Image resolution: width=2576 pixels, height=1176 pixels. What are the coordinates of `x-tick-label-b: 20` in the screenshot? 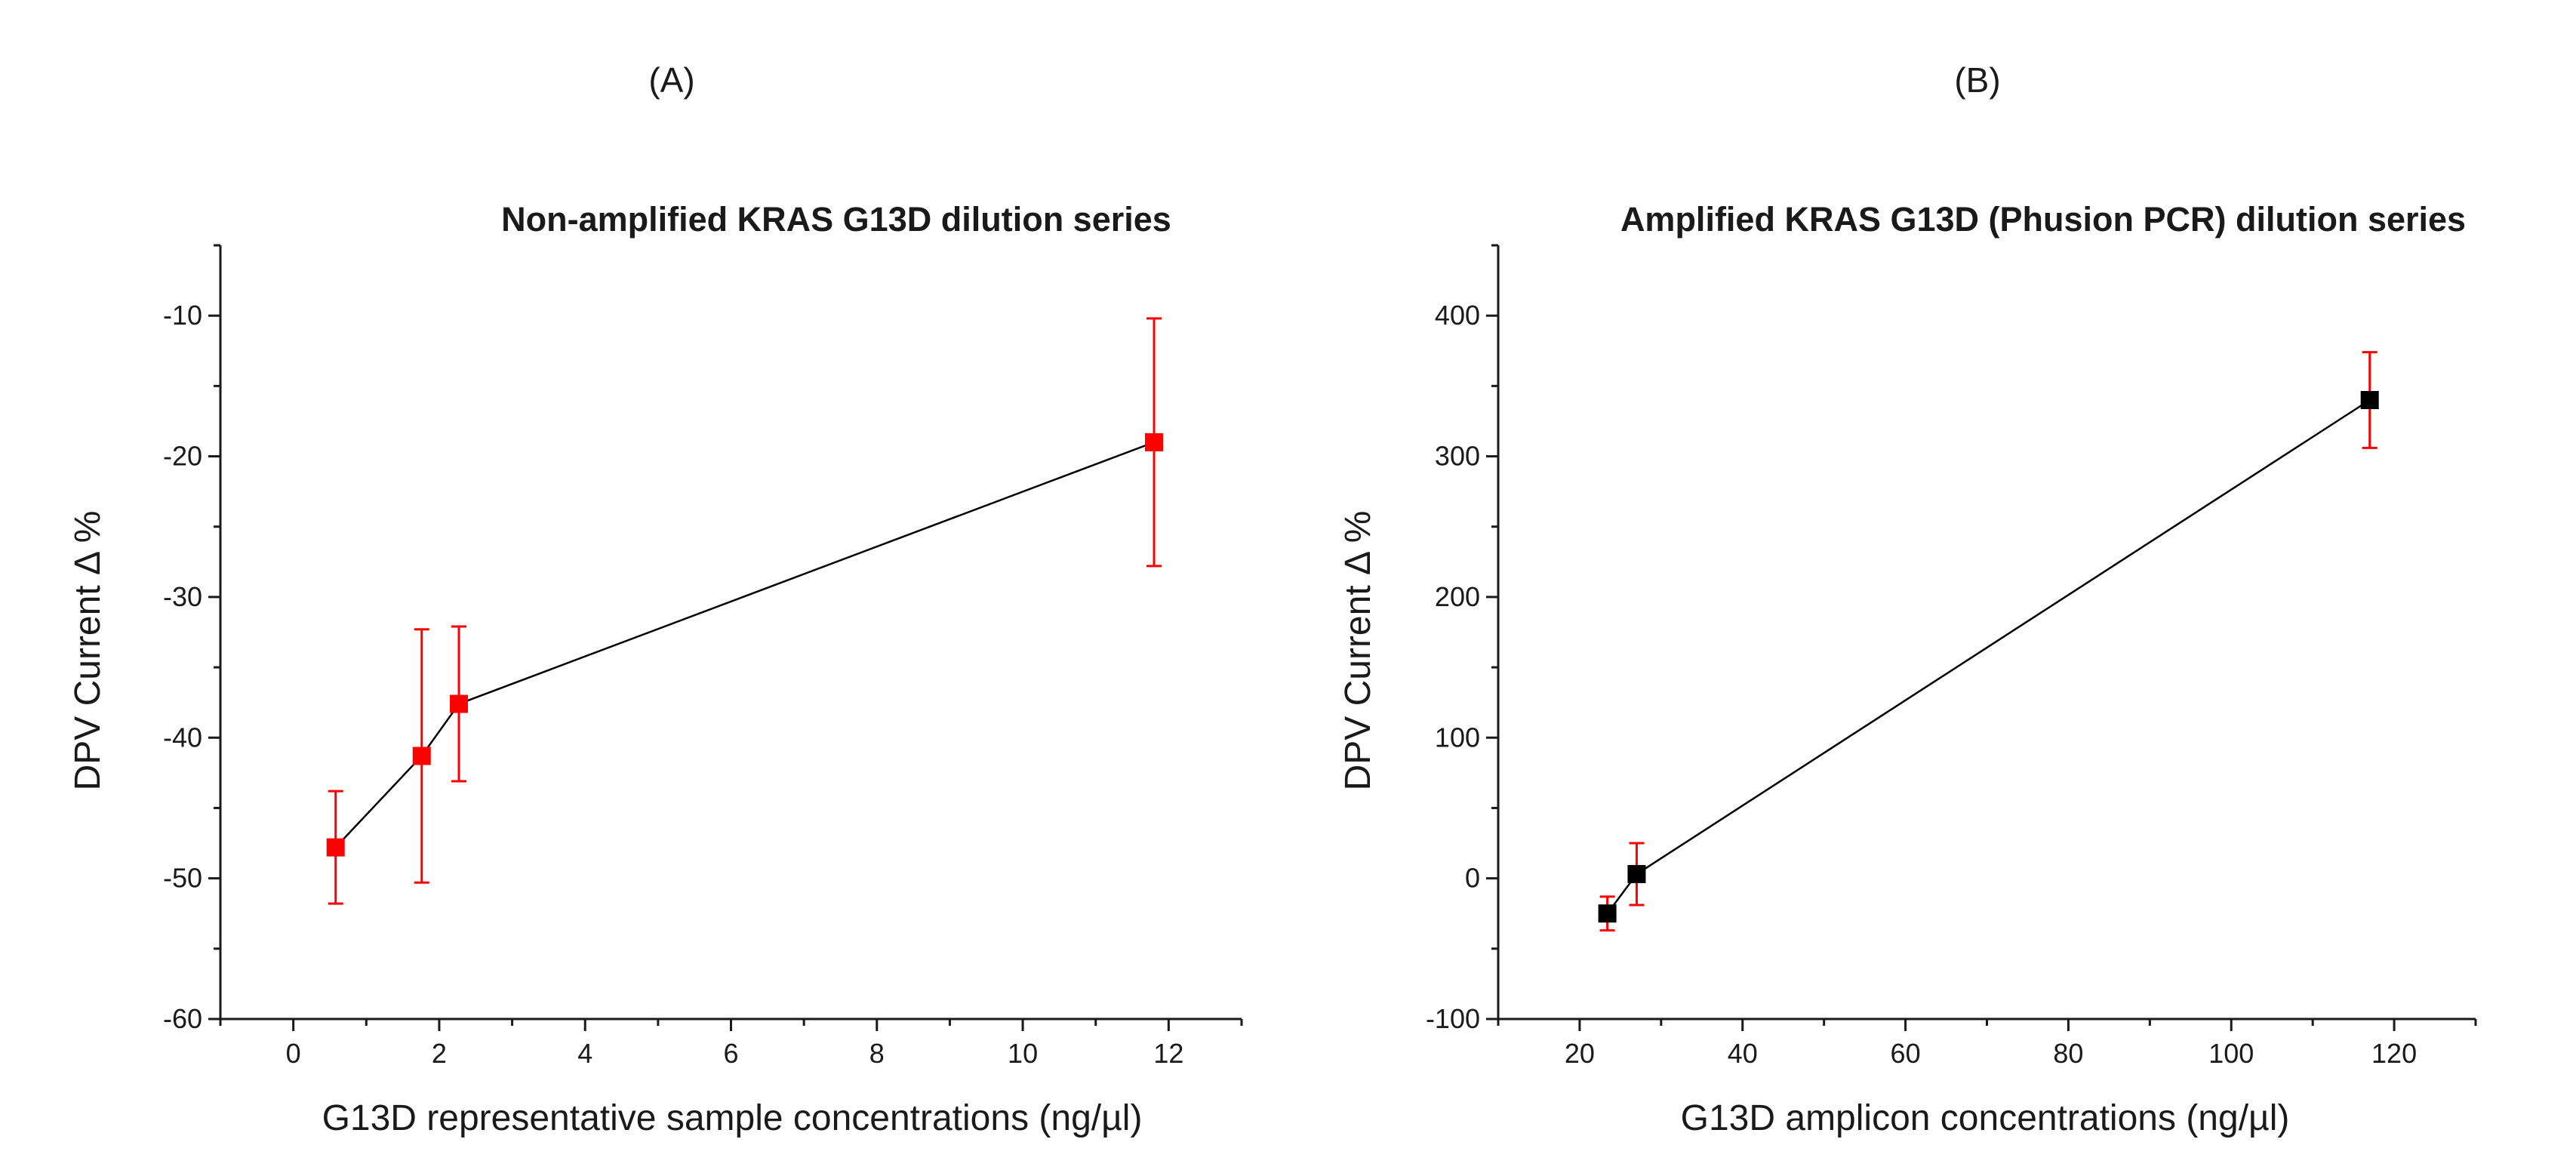 It's located at (1580, 1054).